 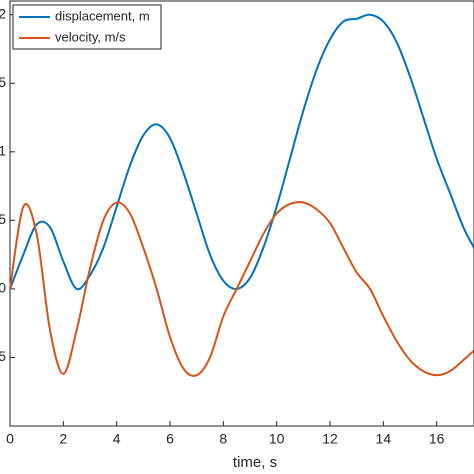 What do you see at coordinates (255, 462) in the screenshot?
I see `x-axis-label: time, s` at bounding box center [255, 462].